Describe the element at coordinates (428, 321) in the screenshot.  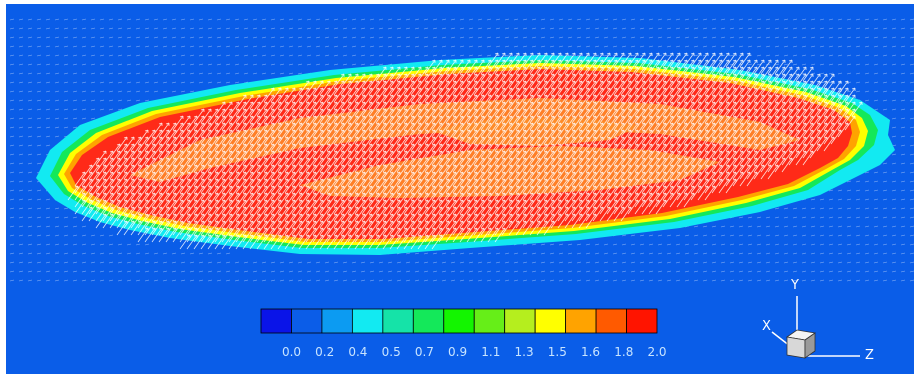
I see `colorbar-cell` at that location.